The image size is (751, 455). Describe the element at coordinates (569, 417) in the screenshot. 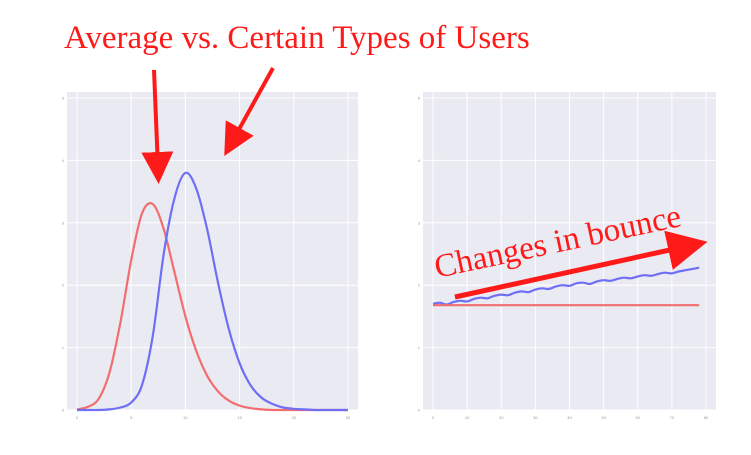

I see `x-tick-label: 40` at that location.